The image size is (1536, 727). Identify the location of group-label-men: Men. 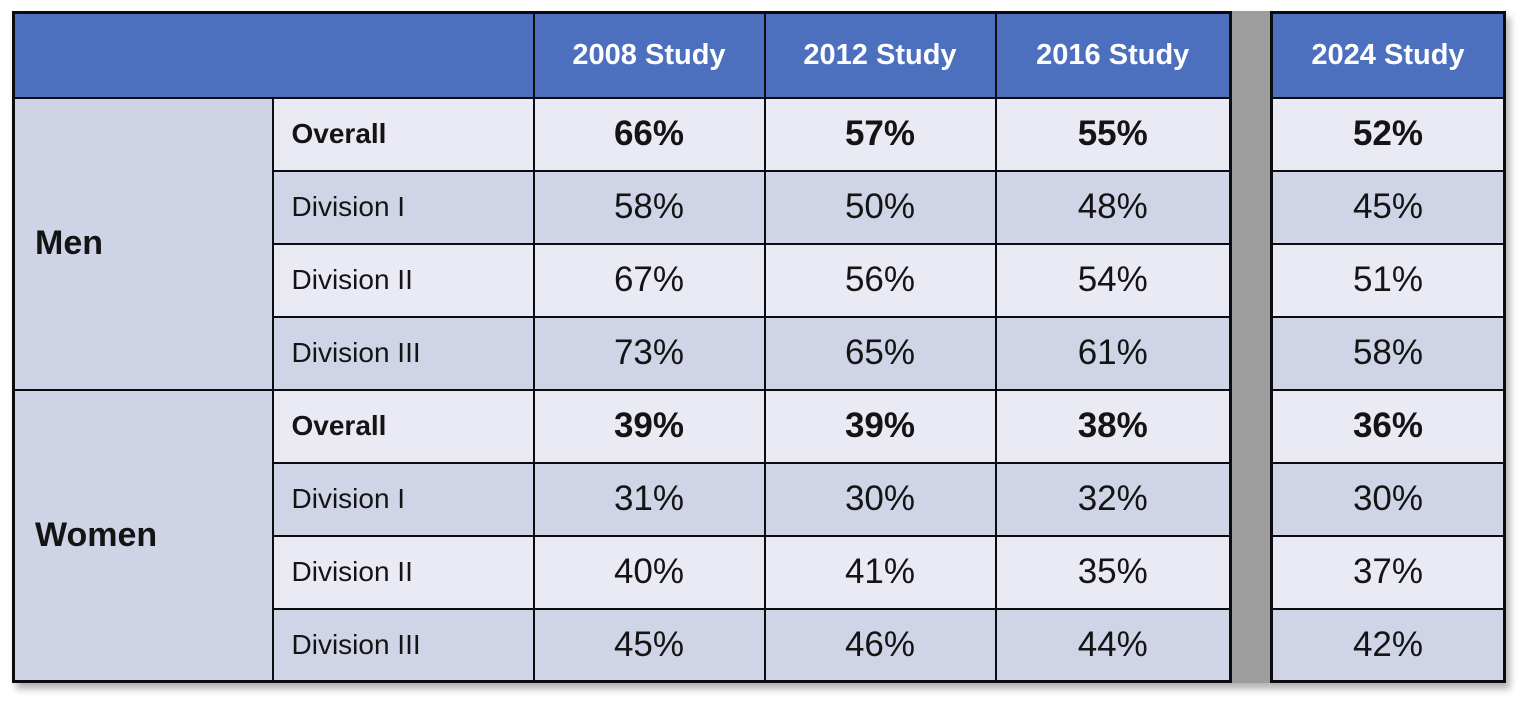
(143, 243).